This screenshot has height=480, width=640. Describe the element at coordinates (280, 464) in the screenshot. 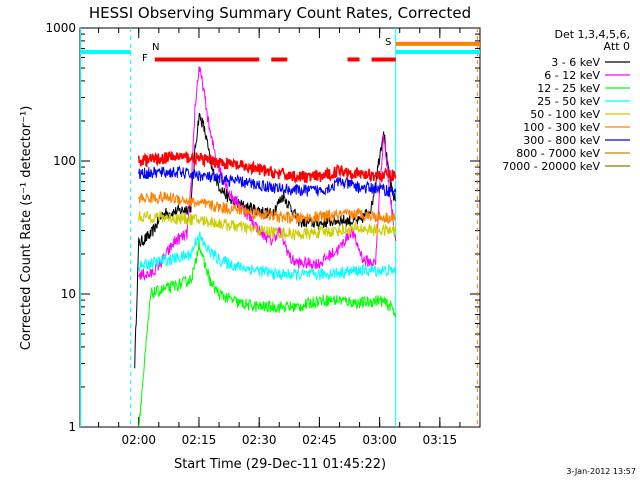

I see `x-axis-label: Start Time (29-Dec-11 01:45:22)` at that location.